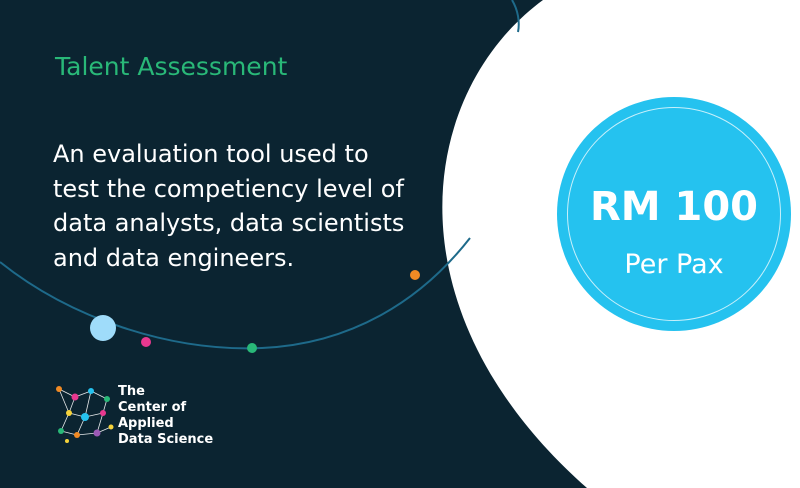 Image resolution: width=800 pixels, height=488 pixels. I want to click on orbit-dot-green, so click(252, 348).